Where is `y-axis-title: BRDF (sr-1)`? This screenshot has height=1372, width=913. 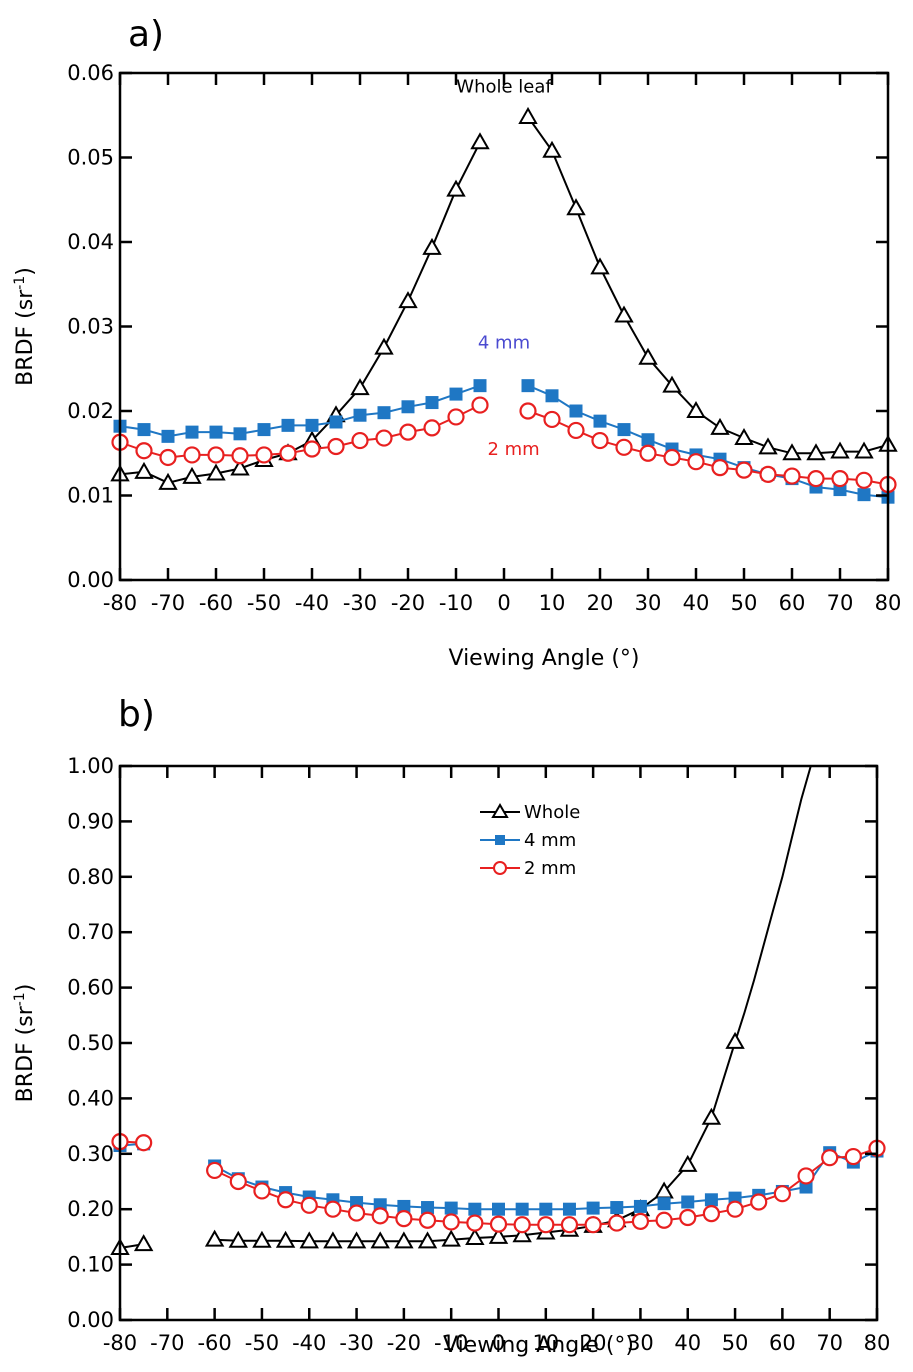
y-axis-title: BRDF (sr-1) is located at coordinates (25, 1043).